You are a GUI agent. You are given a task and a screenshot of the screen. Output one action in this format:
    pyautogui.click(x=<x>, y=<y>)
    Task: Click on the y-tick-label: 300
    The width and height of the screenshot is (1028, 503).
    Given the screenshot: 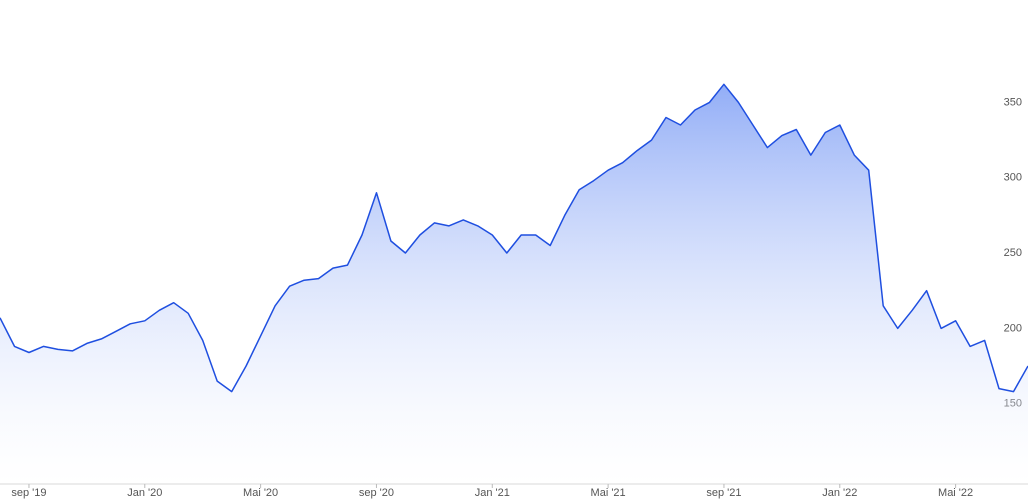 What is the action you would take?
    pyautogui.click(x=1013, y=178)
    